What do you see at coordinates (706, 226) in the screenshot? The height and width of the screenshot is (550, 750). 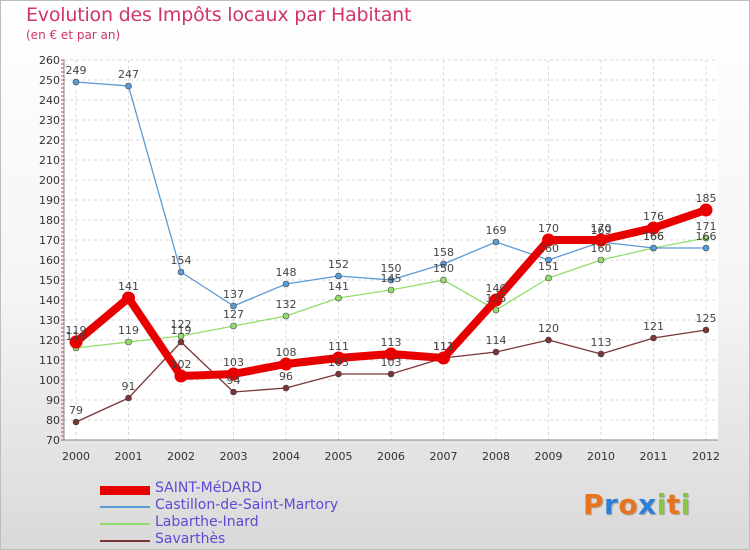 I see `data-label: 171` at bounding box center [706, 226].